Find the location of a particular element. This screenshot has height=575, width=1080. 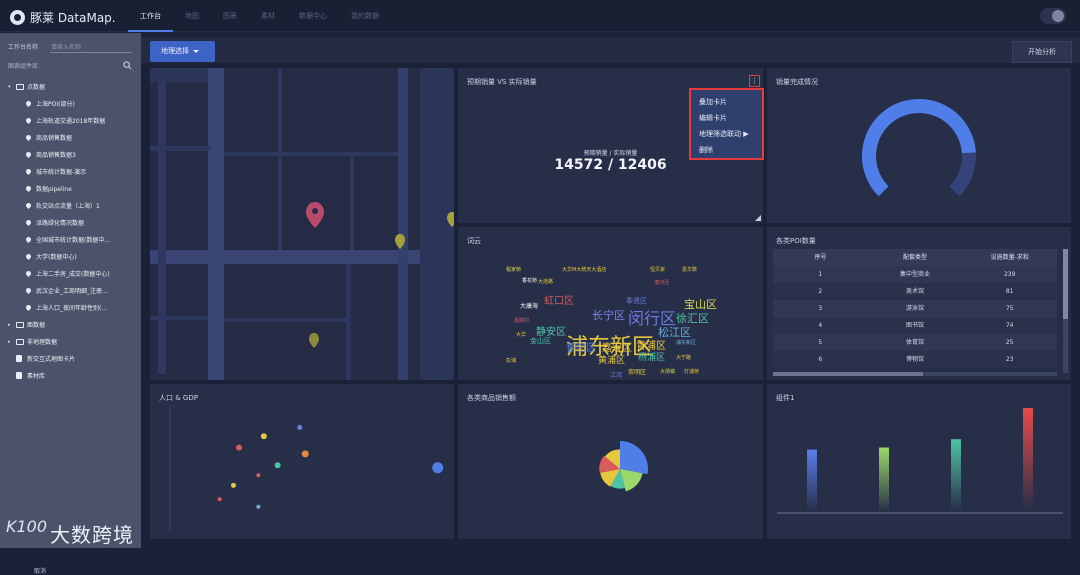

tree-dataset-item: 商品销售数据 is located at coordinates (72, 137).